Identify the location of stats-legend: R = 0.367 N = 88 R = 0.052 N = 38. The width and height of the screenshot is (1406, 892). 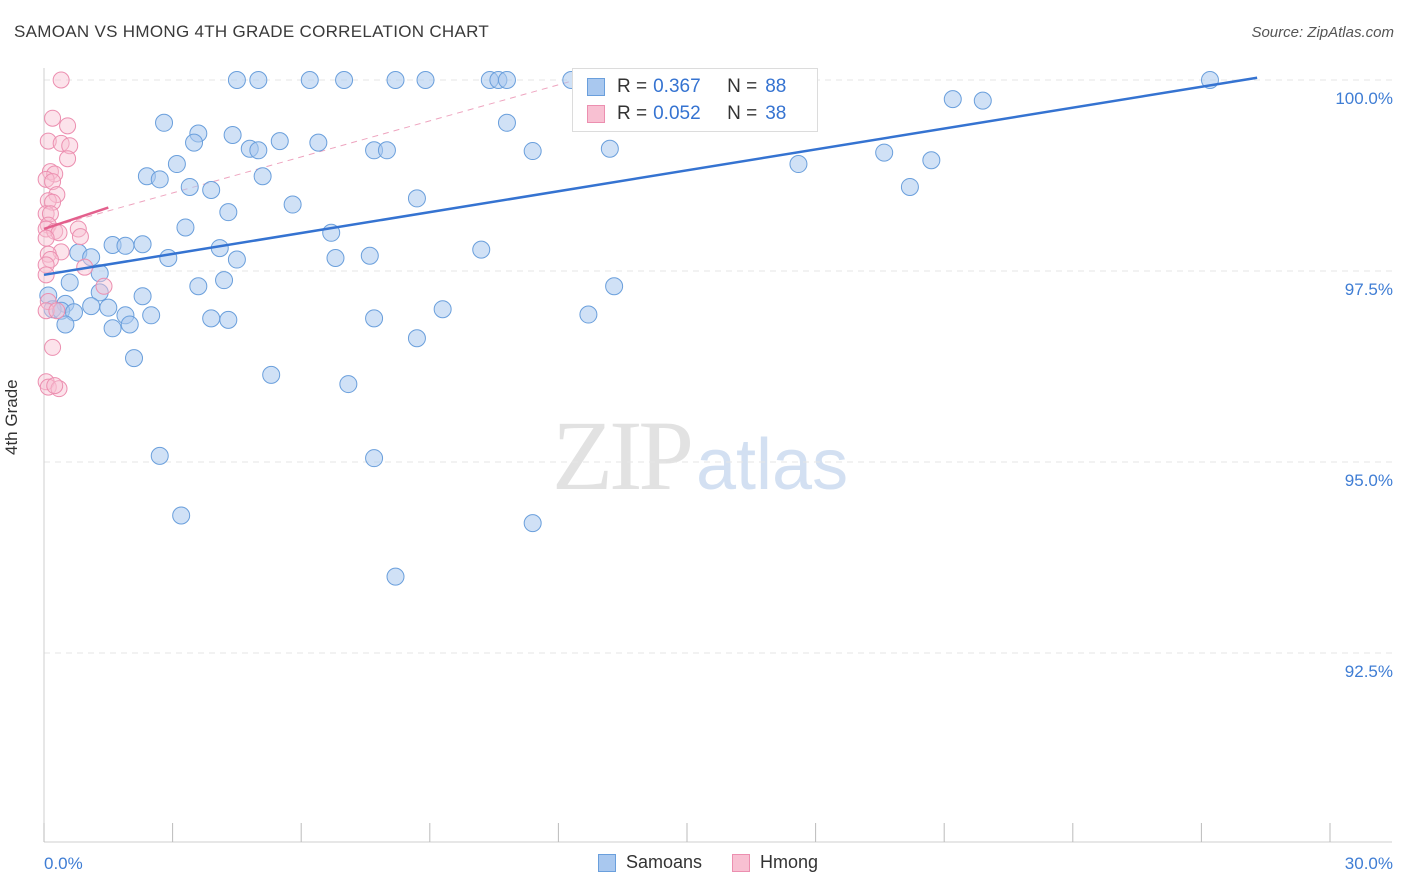
(695, 100).